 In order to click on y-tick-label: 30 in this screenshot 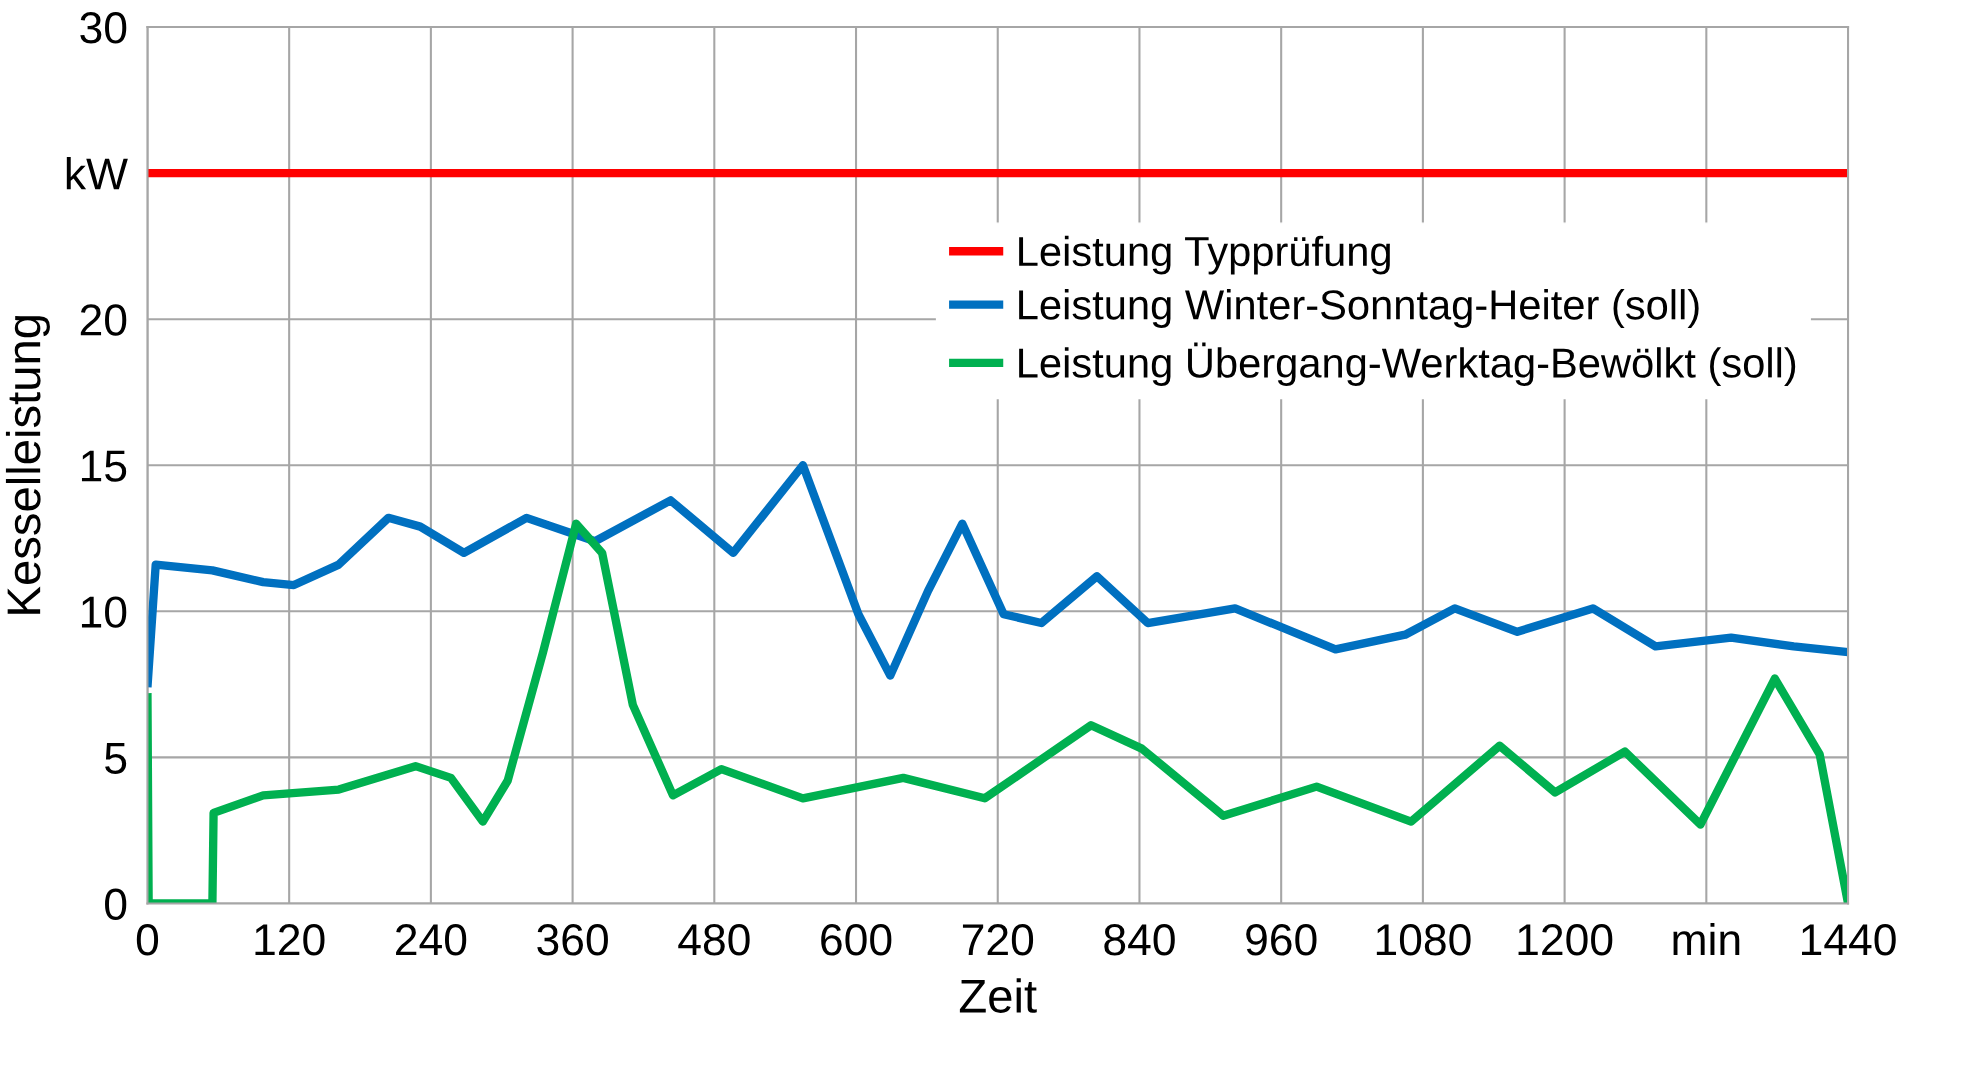, I will do `click(103, 28)`.